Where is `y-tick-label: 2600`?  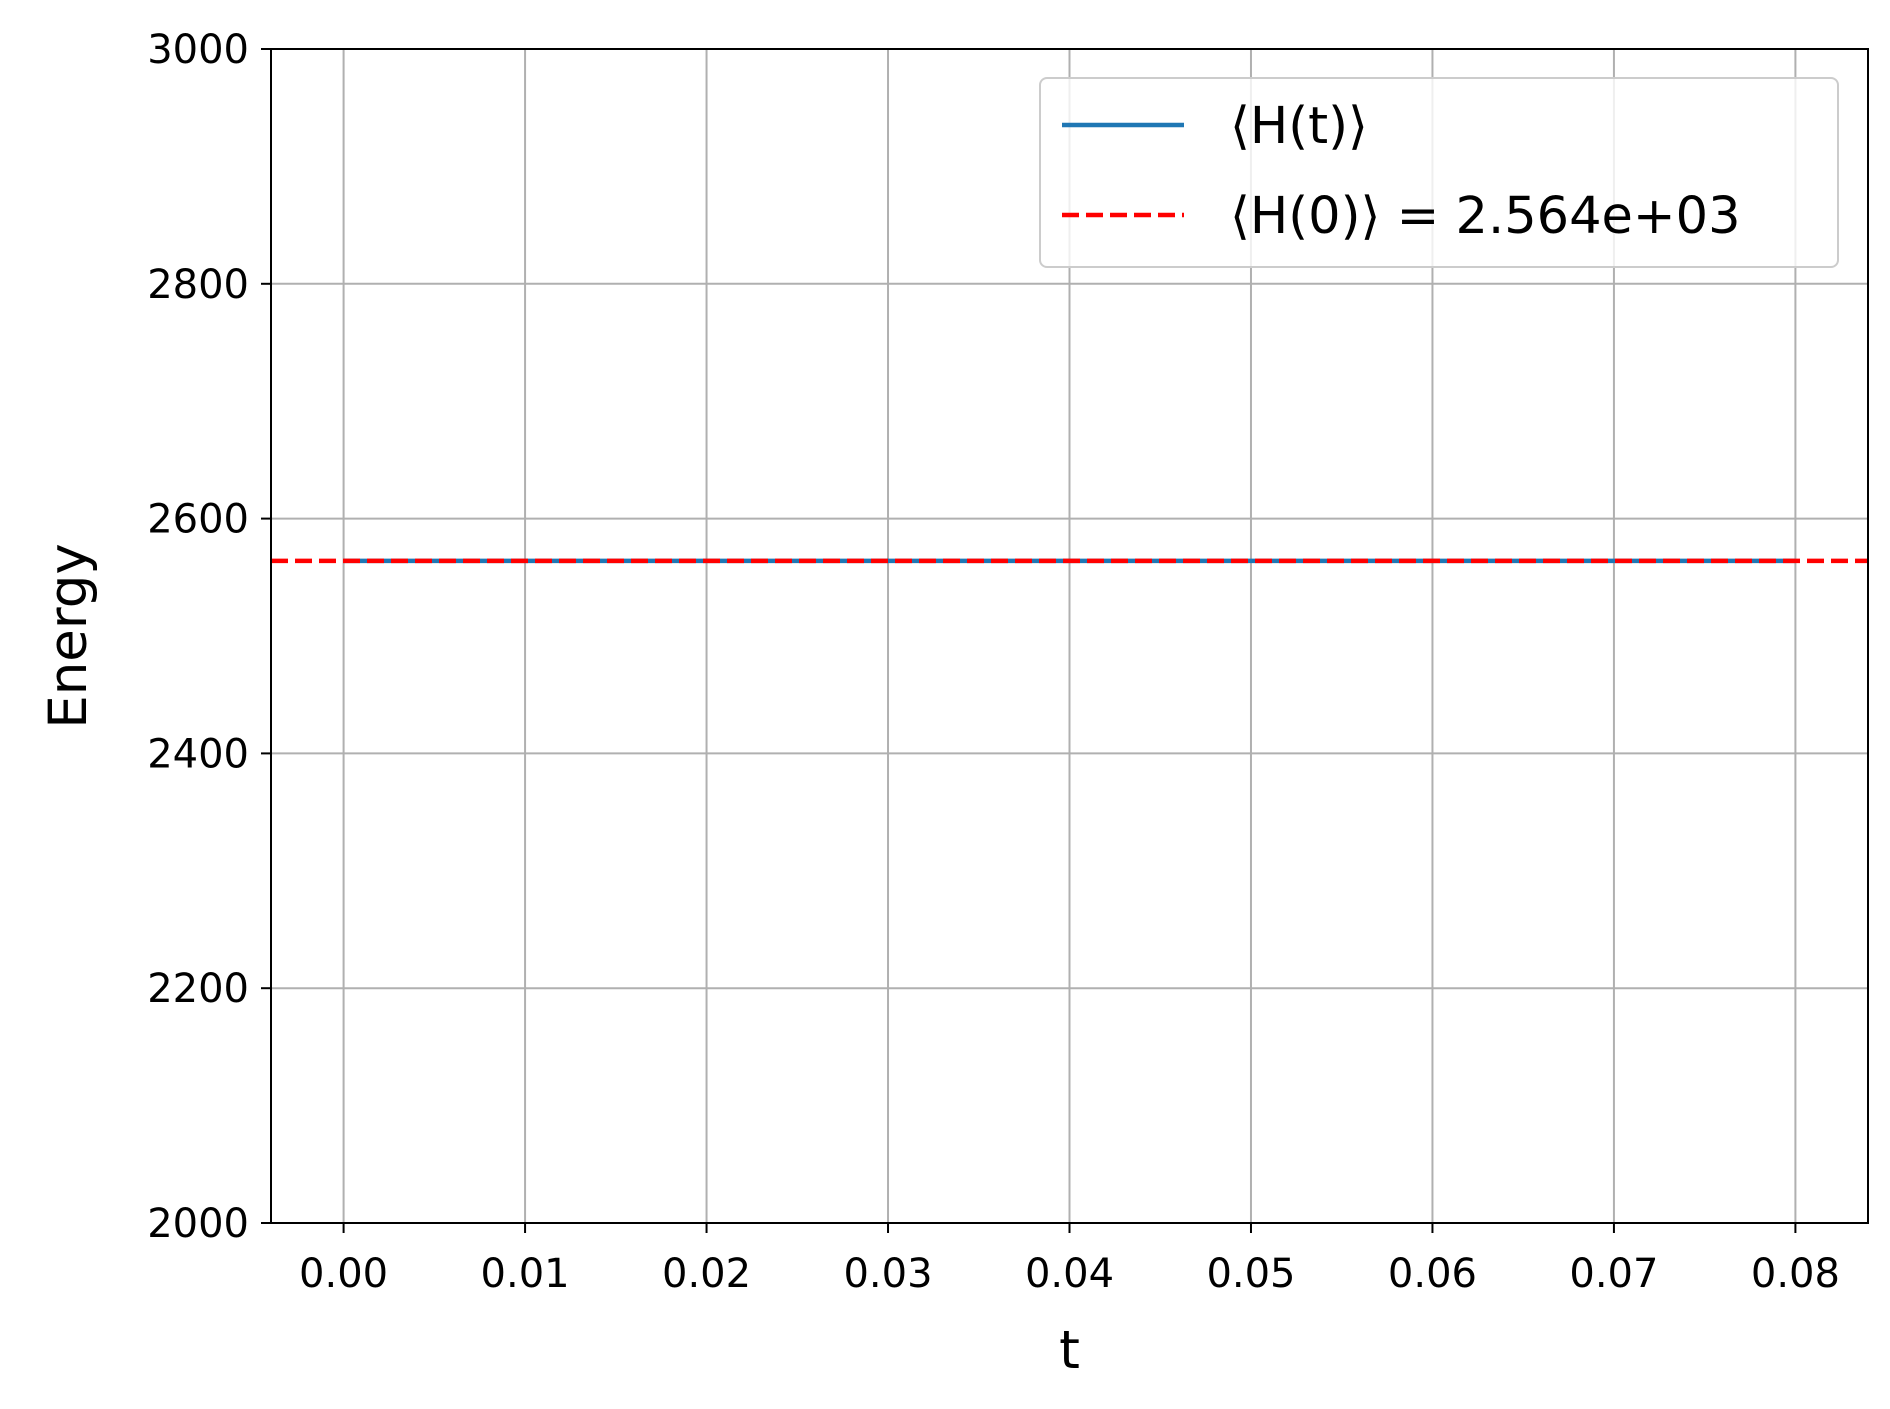
y-tick-label: 2600 is located at coordinates (198, 520).